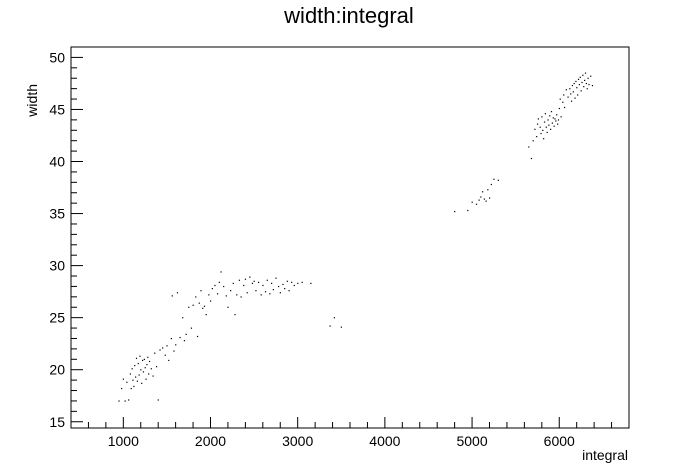 The image size is (698, 476). What do you see at coordinates (57, 239) in the screenshot?
I see `y-axis-tick-labels: 15 20 25 30 35 40 45 50` at bounding box center [57, 239].